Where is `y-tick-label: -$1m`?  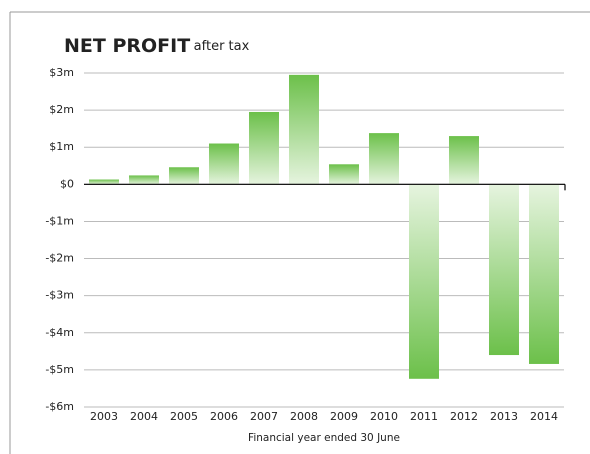
y-tick-label: -$1m is located at coordinates (59, 220).